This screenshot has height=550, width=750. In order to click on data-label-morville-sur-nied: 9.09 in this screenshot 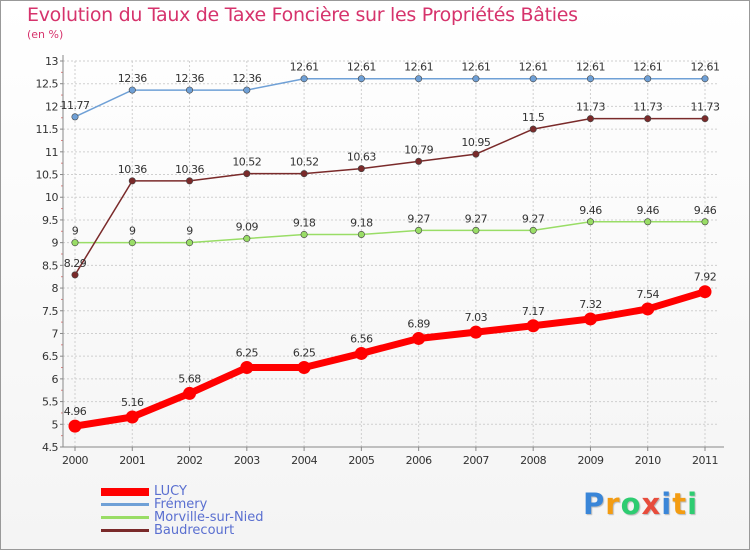, I will do `click(247, 227)`.